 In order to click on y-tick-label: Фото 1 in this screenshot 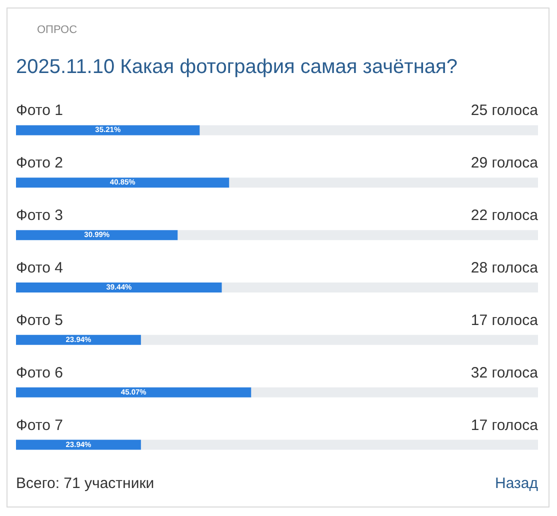, I will do `click(39, 111)`.